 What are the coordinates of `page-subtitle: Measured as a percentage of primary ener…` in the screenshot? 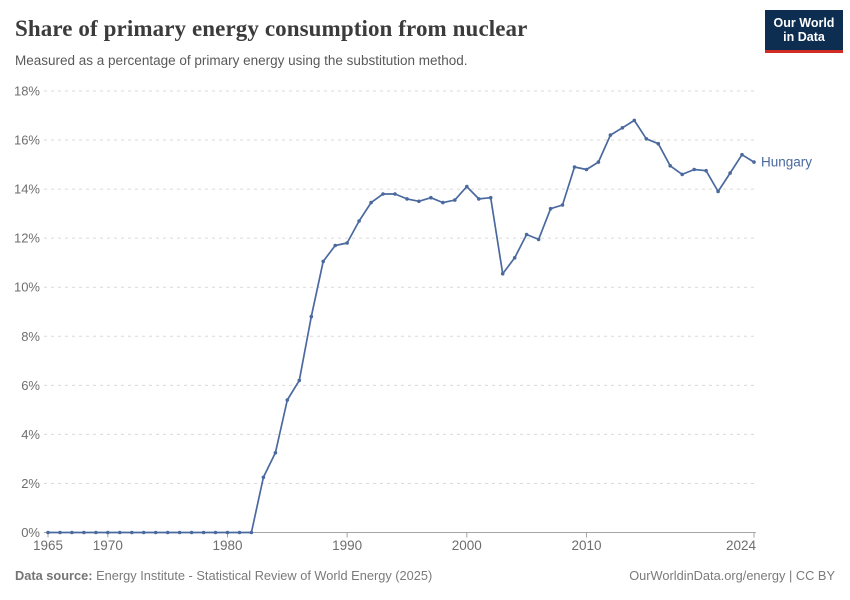 It's located at (241, 60).